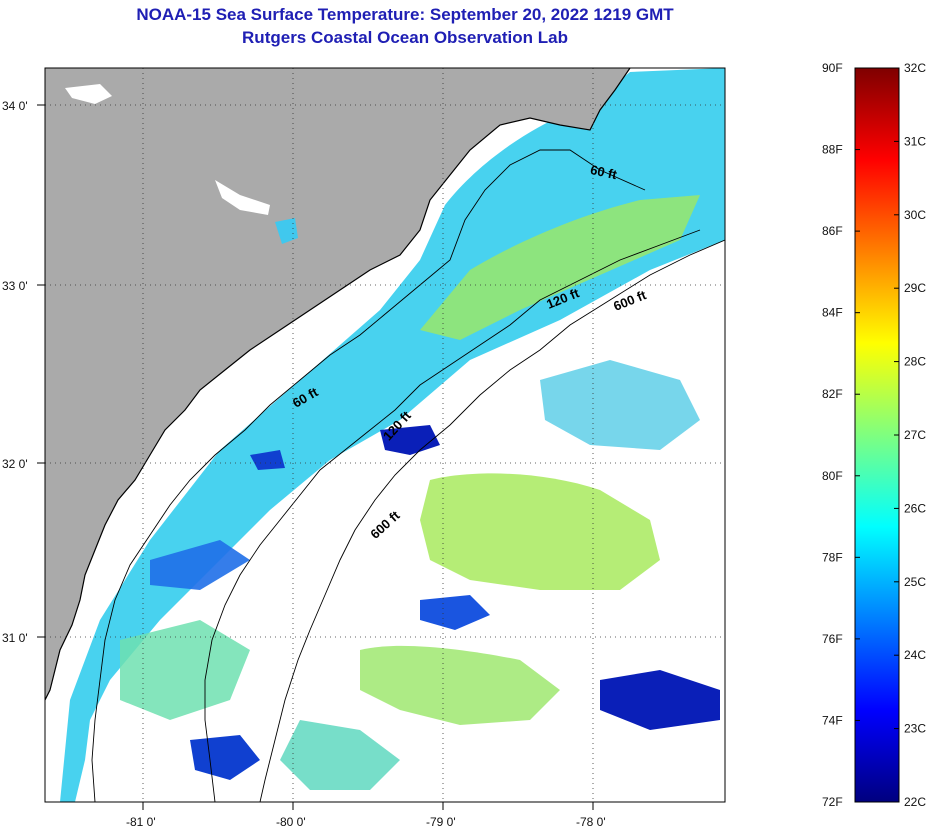 This screenshot has height=832, width=936. Describe the element at coordinates (915, 288) in the screenshot. I see `colorbar-c-label: 29C` at that location.